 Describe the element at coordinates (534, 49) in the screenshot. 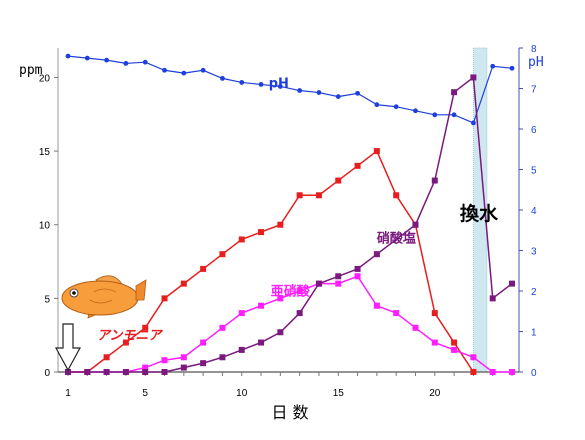

I see `right-tick-label: 8` at that location.